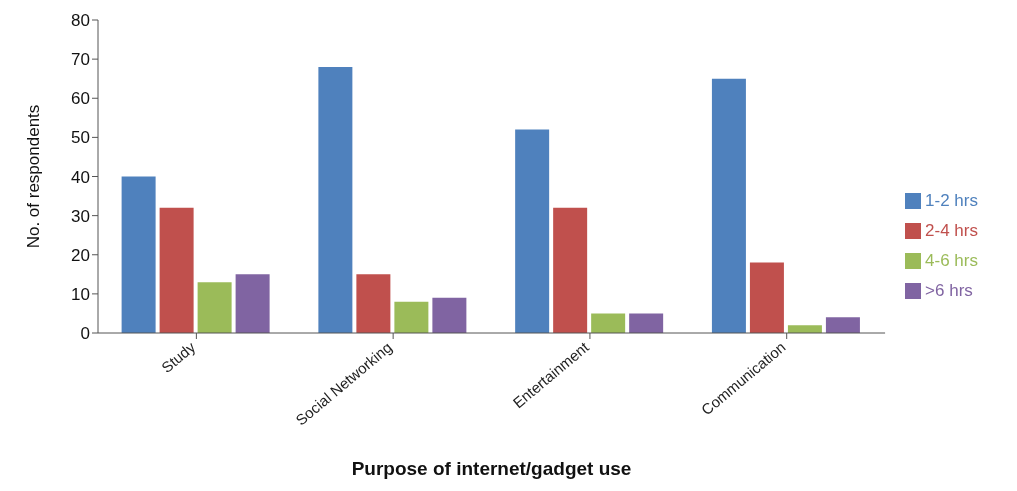  I want to click on legend-label: 1-2 hrs, so click(951, 200).